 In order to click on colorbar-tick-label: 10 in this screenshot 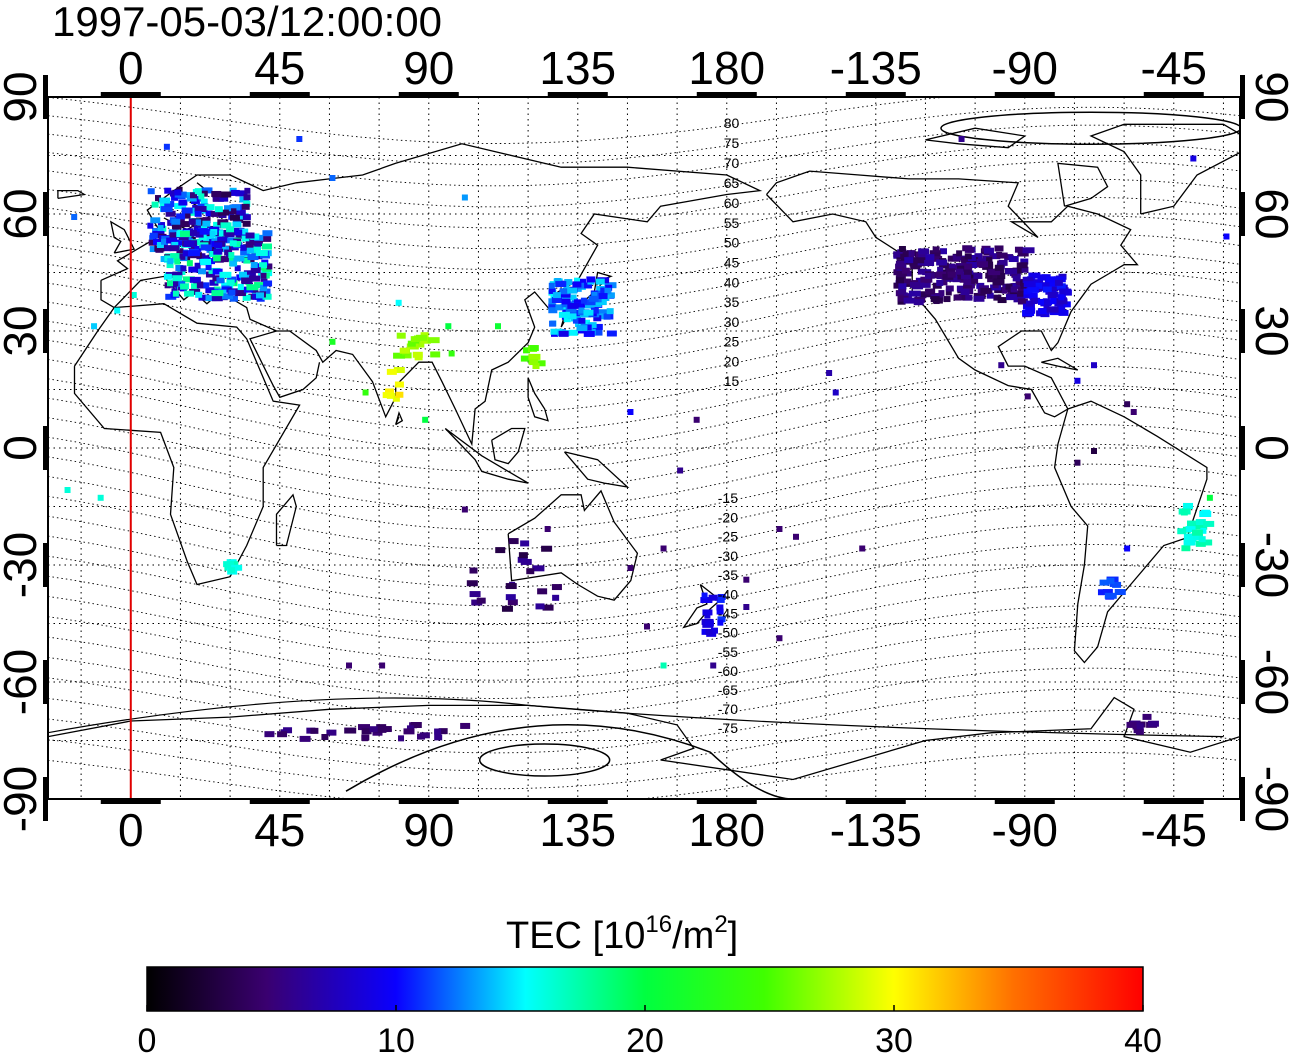, I will do `click(396, 1039)`.